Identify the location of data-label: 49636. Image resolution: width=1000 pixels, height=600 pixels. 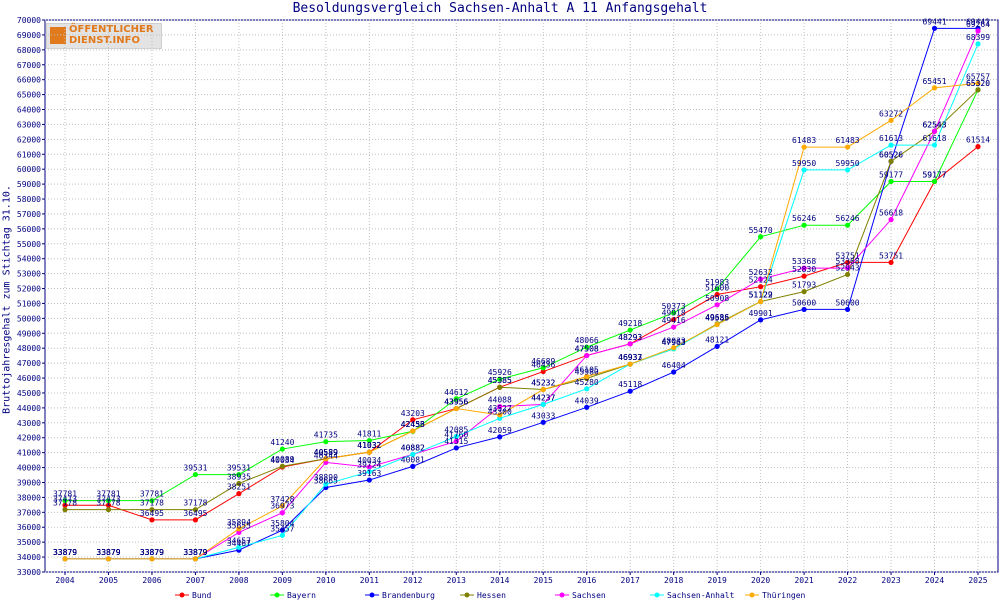
(717, 317).